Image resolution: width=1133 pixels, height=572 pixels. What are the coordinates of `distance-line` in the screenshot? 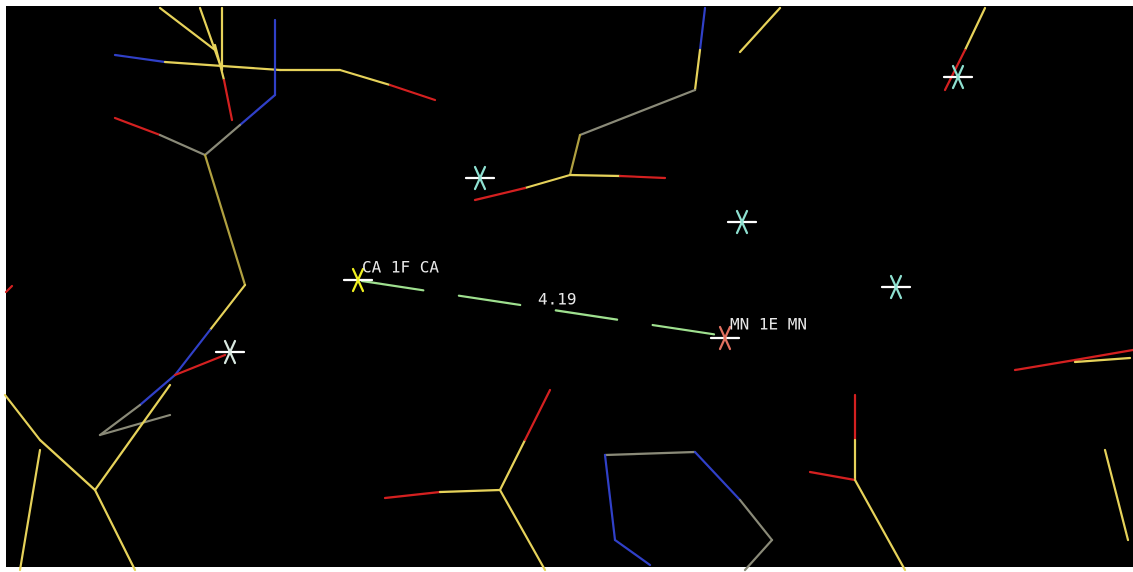 It's located at (543, 308).